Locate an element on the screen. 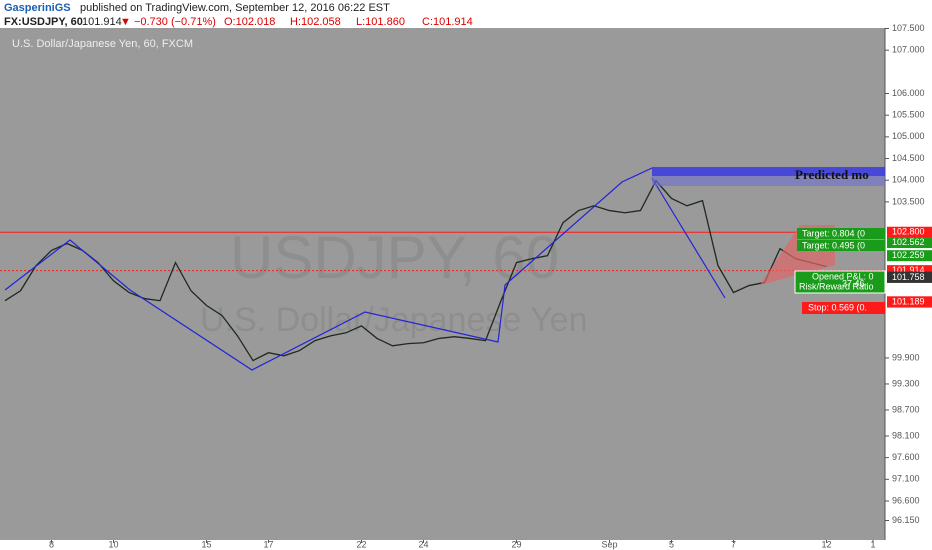 The width and height of the screenshot is (932, 550). price-badge-label: 102.562 is located at coordinates (908, 242).